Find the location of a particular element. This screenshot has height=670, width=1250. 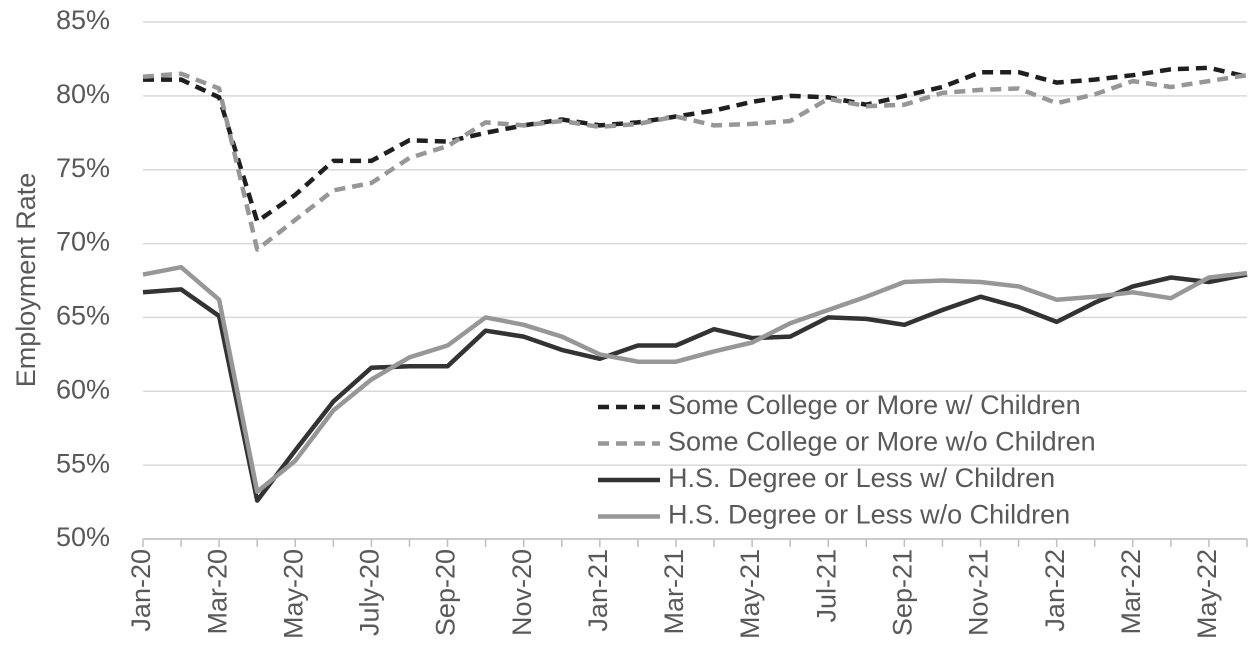

legend-label: H.S. Degree or Less w/o Children is located at coordinates (869, 515).